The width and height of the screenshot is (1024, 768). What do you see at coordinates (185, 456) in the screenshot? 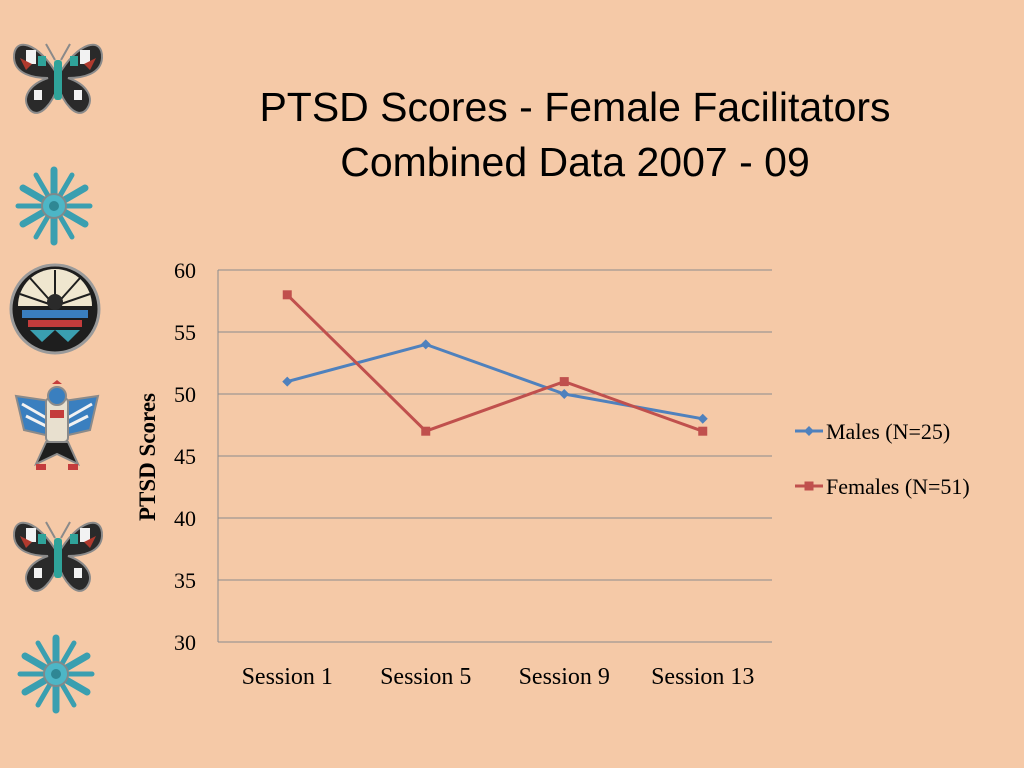
I see `y-tick-label: 45` at bounding box center [185, 456].